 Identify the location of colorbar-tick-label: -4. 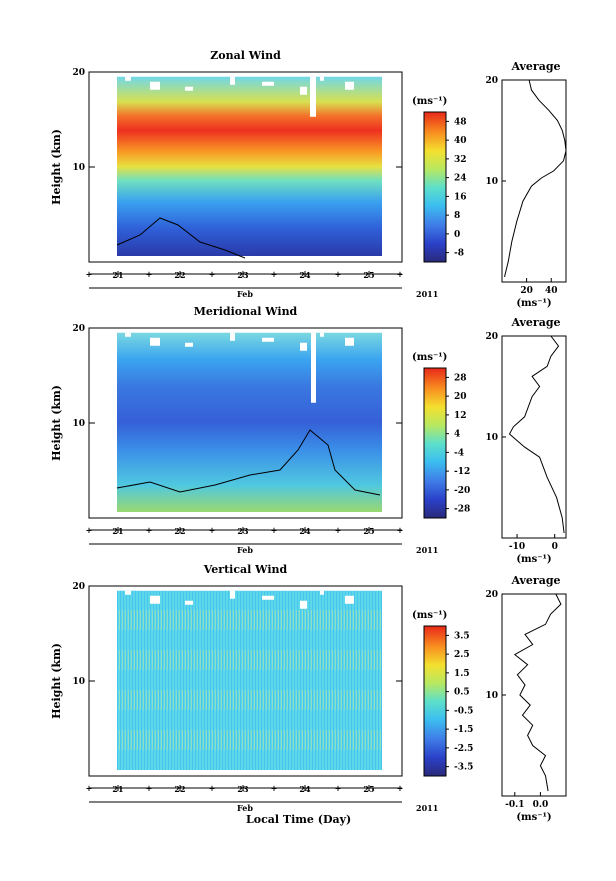
(459, 453).